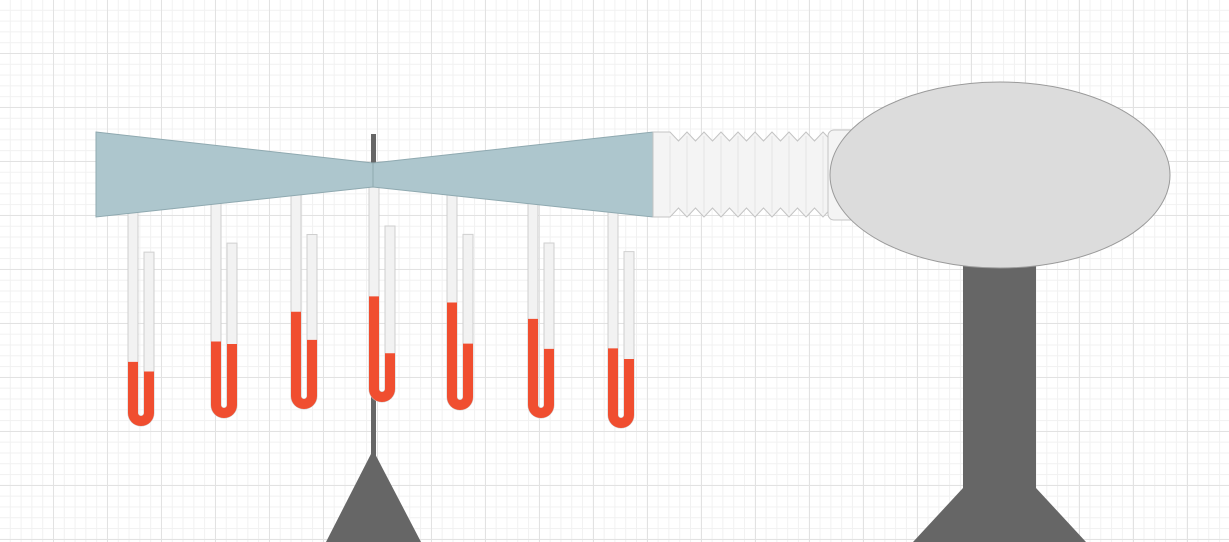 This screenshot has width=1229, height=542. Describe the element at coordinates (999, 377) in the screenshot. I see `blower-stand-column` at that location.